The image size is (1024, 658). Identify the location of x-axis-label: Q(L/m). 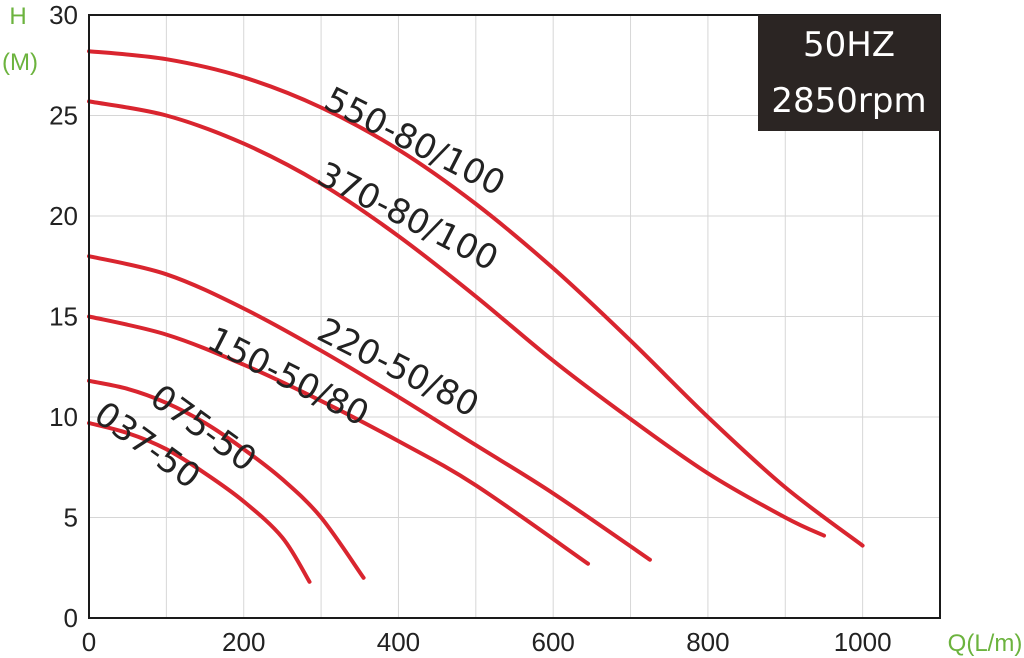
(985, 643).